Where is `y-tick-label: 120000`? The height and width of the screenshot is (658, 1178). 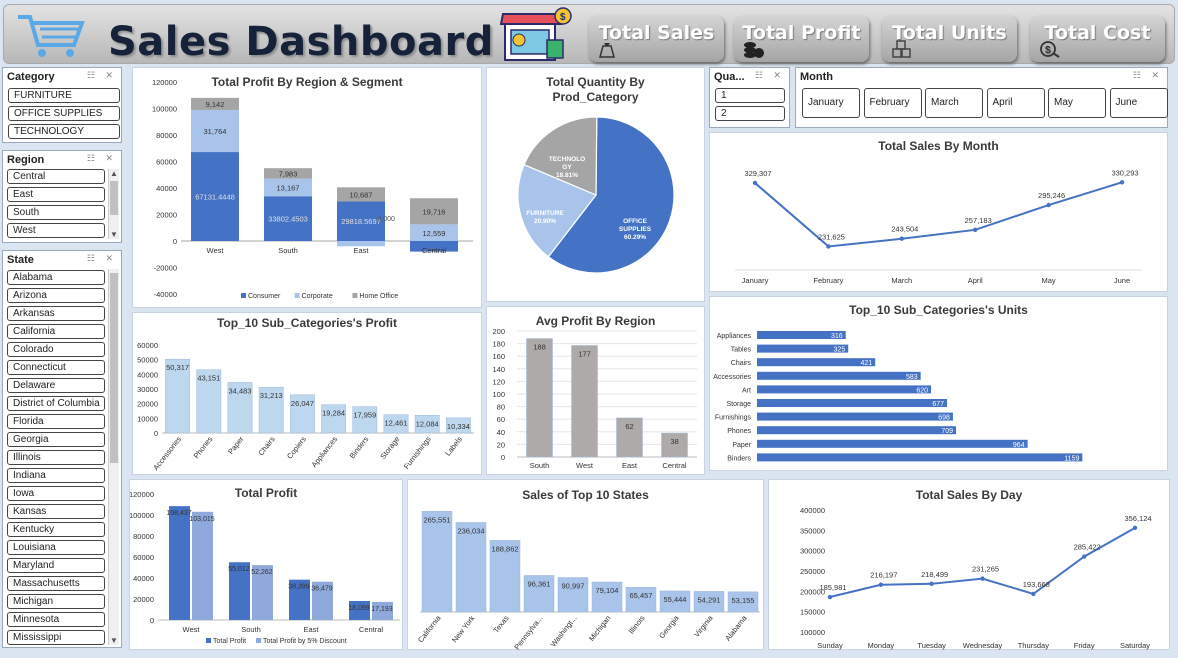 y-tick-label: 120000 is located at coordinates (142, 494).